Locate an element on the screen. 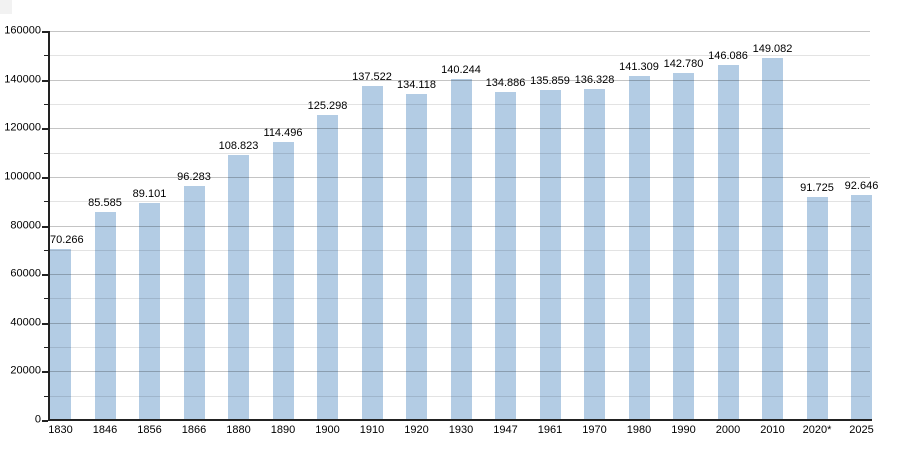  y-axis-tick-label: 140000 is located at coordinates (22, 79).